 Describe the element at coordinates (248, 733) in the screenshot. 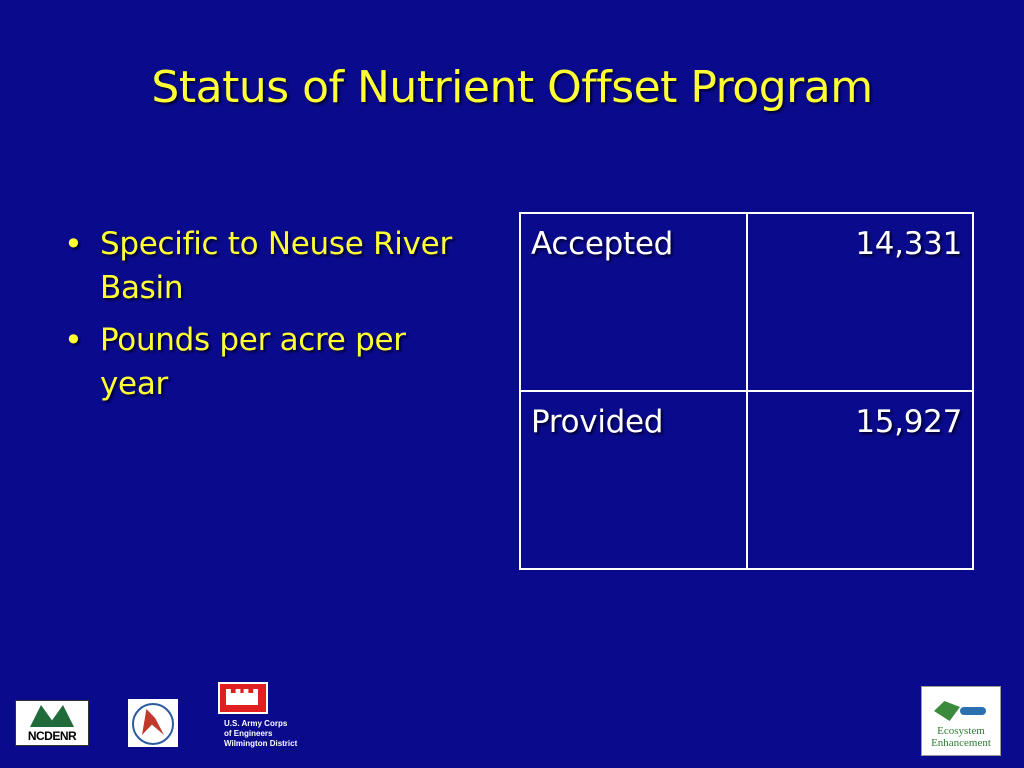

I see `usace-caption-line: of Engineers` at that location.